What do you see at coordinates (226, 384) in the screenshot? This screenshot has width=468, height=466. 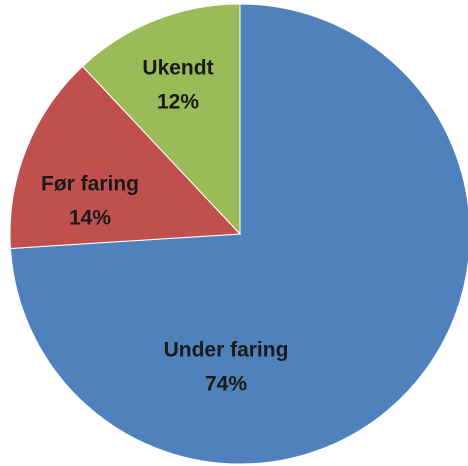 I see `value-label: 74%` at bounding box center [226, 384].